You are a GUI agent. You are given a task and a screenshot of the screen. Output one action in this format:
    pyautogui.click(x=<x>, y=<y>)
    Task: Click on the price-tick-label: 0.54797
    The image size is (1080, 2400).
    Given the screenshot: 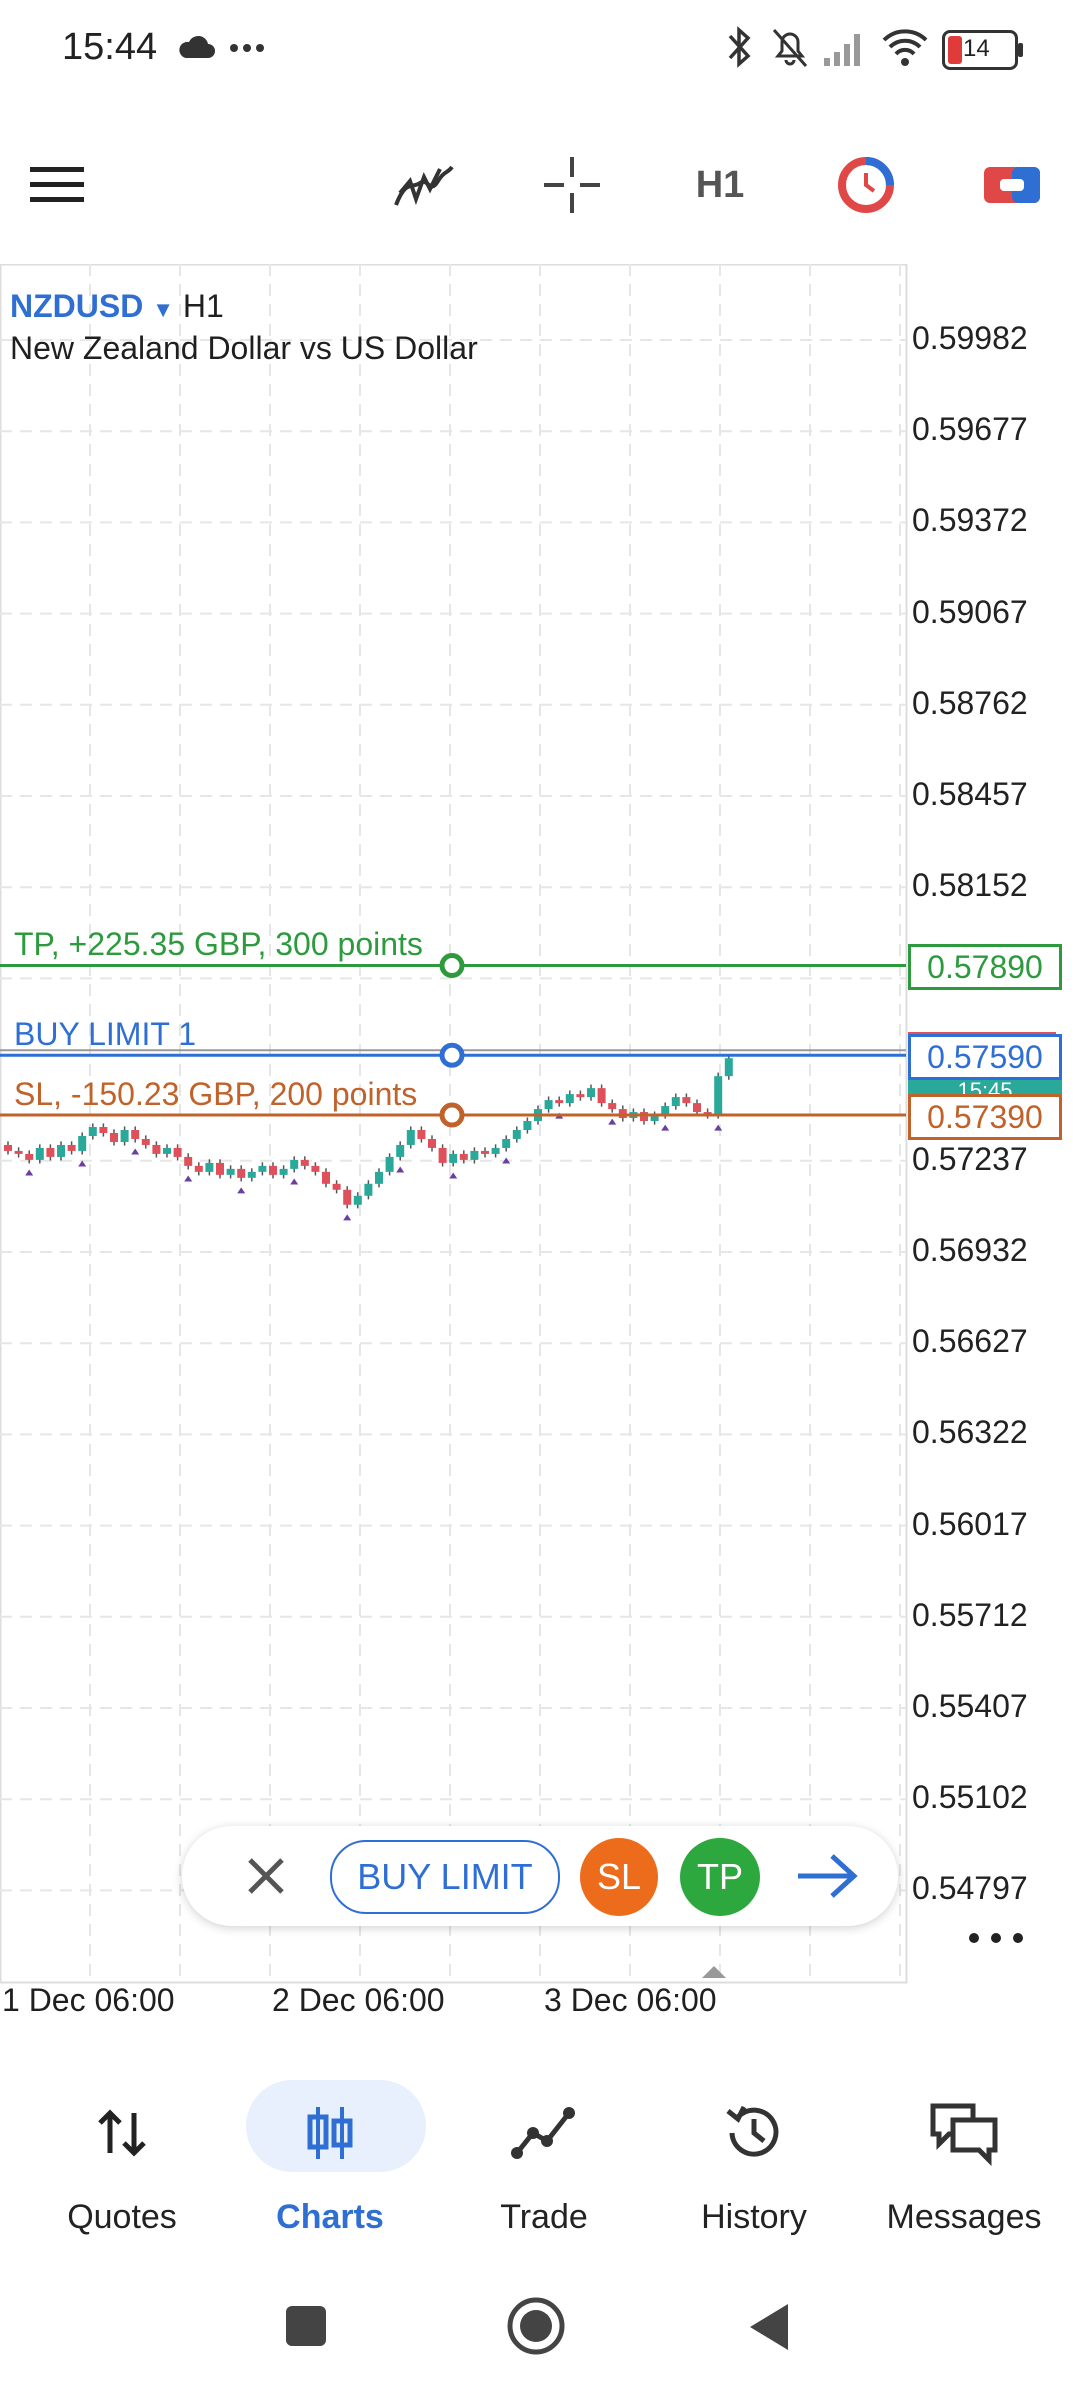 What is the action you would take?
    pyautogui.click(x=970, y=1888)
    